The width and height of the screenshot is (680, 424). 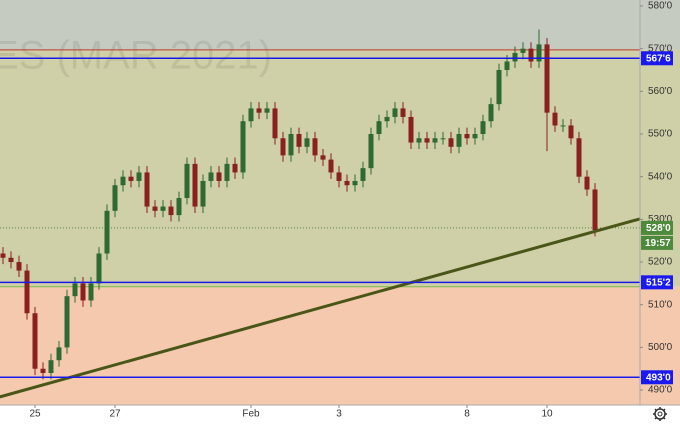 I want to click on level-label: 493'0, so click(x=658, y=377).